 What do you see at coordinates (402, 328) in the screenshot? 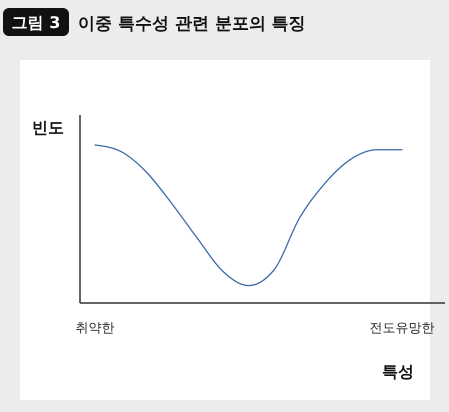
I see `x-tick-label: 전도유망한` at bounding box center [402, 328].